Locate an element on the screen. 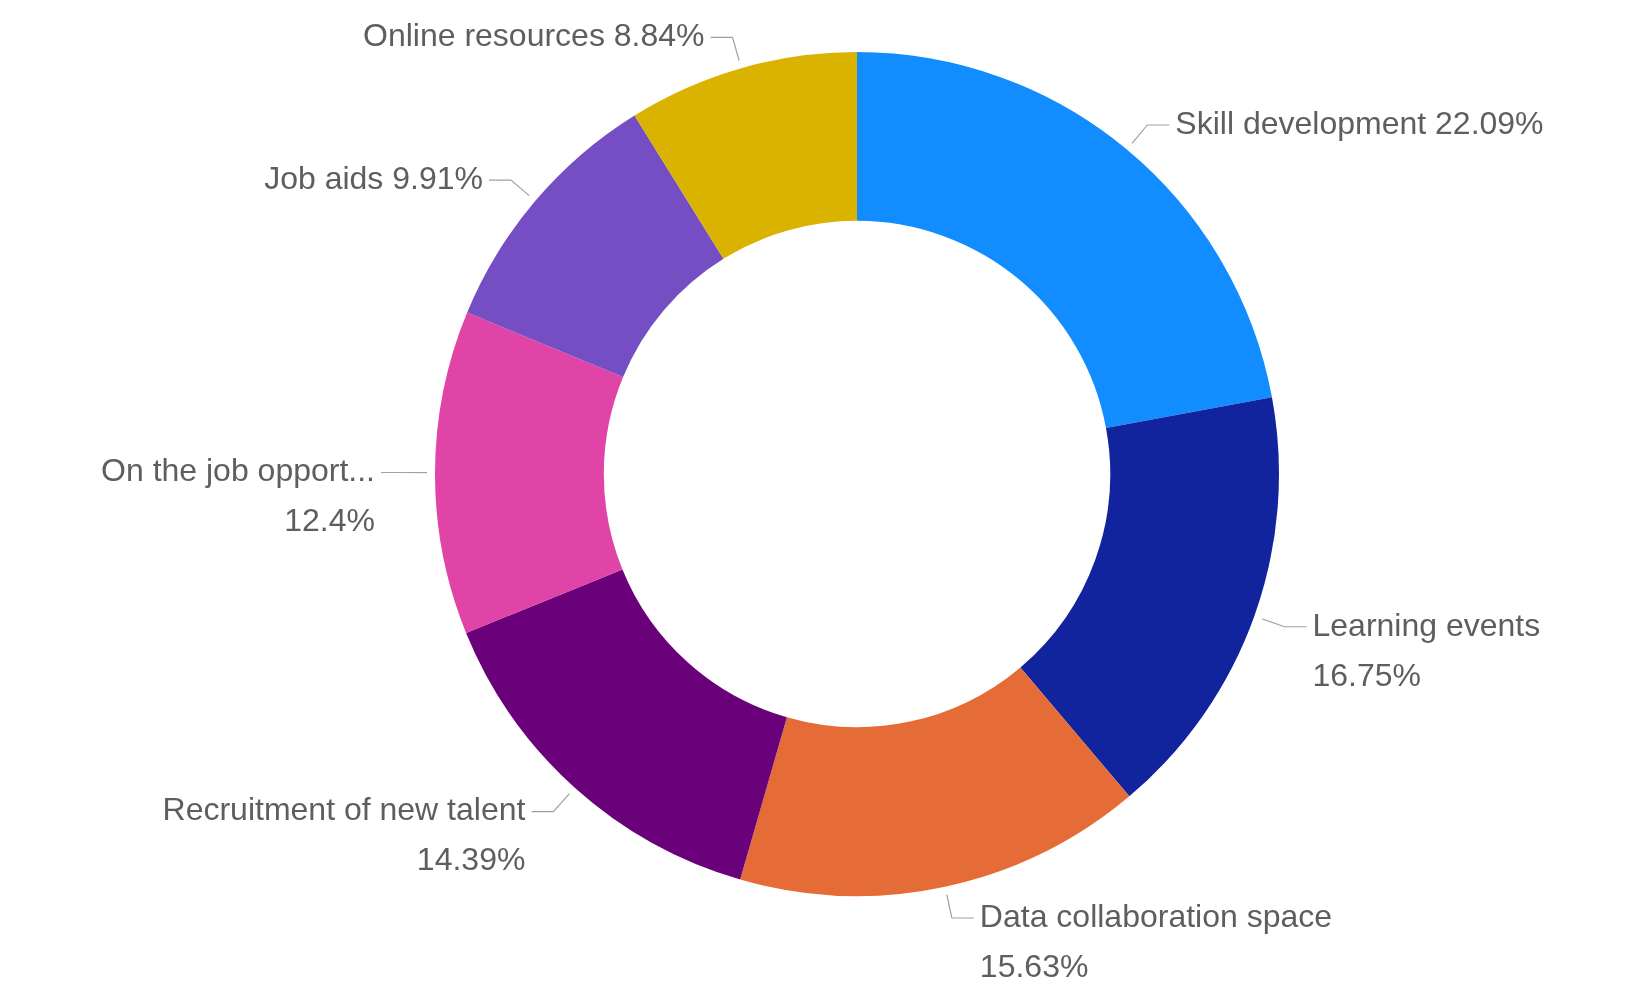 Image resolution: width=1635 pixels, height=995 pixels. data-label: 12.4% is located at coordinates (329, 520).